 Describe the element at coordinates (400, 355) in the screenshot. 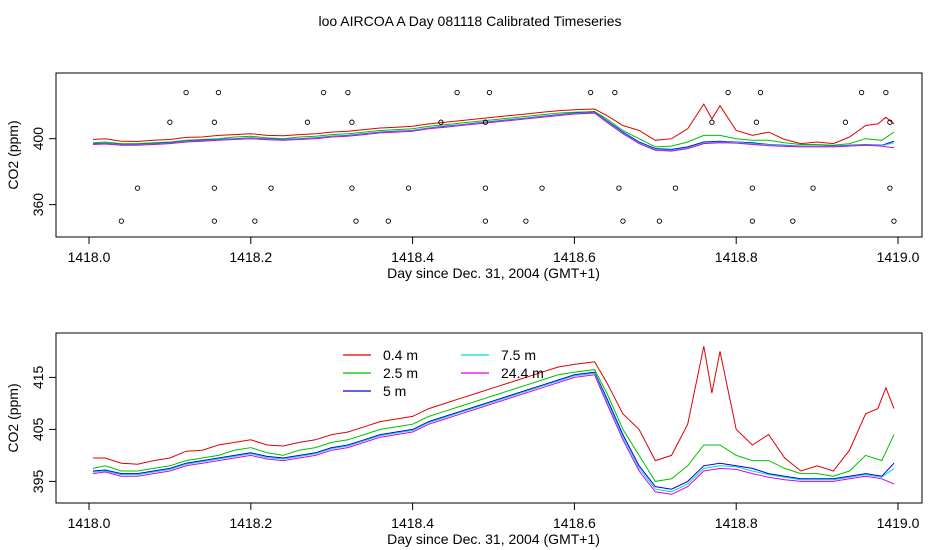

I see `legend-entry-label: 0.4 m` at that location.